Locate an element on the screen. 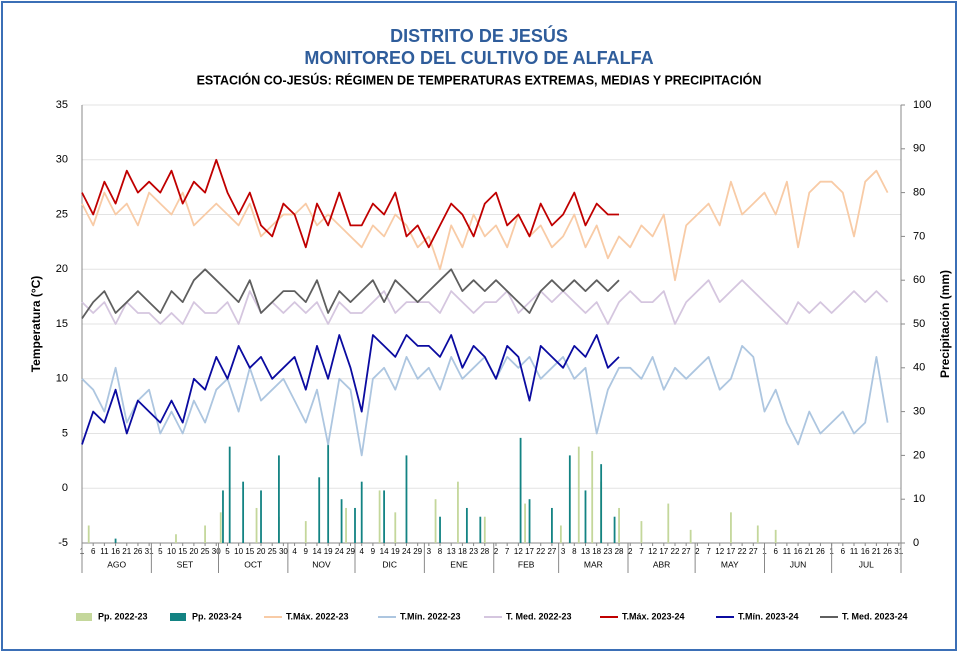  month-label: SET is located at coordinates (185, 564).